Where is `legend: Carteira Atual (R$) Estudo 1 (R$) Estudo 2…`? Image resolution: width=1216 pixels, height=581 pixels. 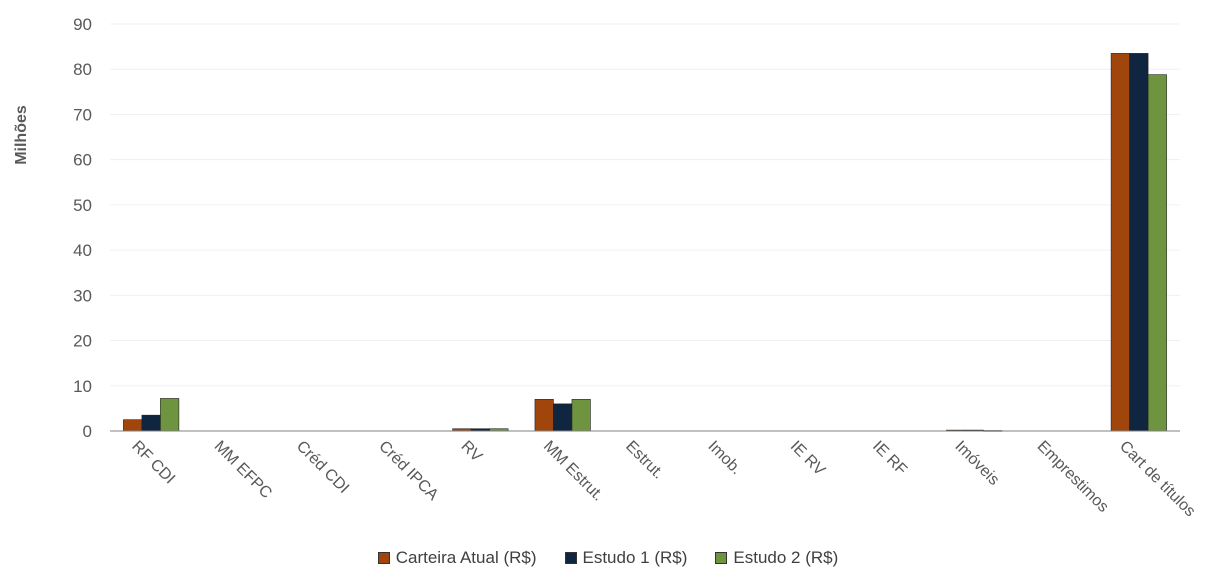 legend: Carteira Atual (R$) Estudo 1 (R$) Estudo 2… is located at coordinates (608, 558).